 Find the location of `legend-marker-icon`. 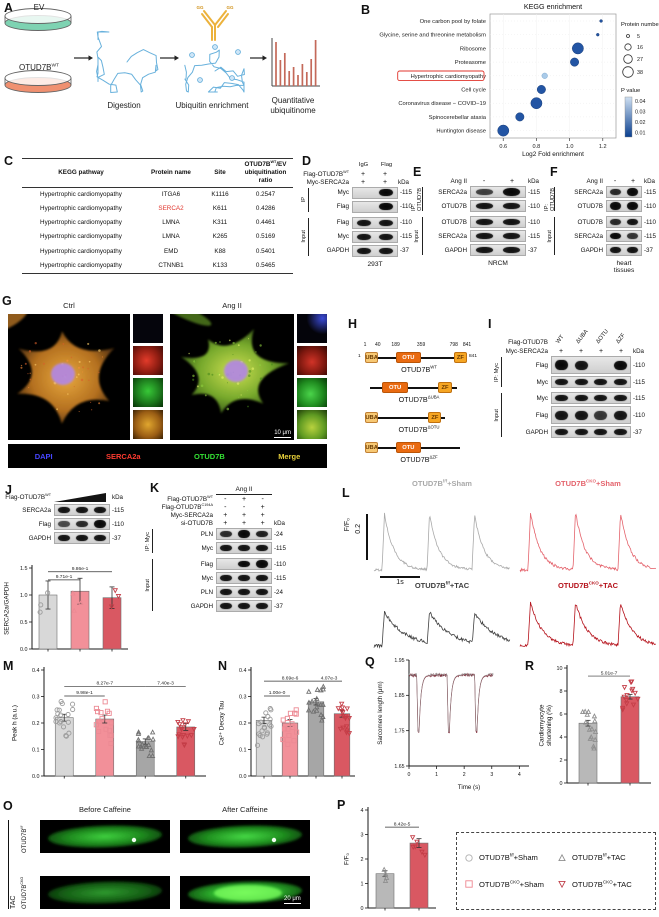

legend-marker-icon is located at coordinates (562, 857).